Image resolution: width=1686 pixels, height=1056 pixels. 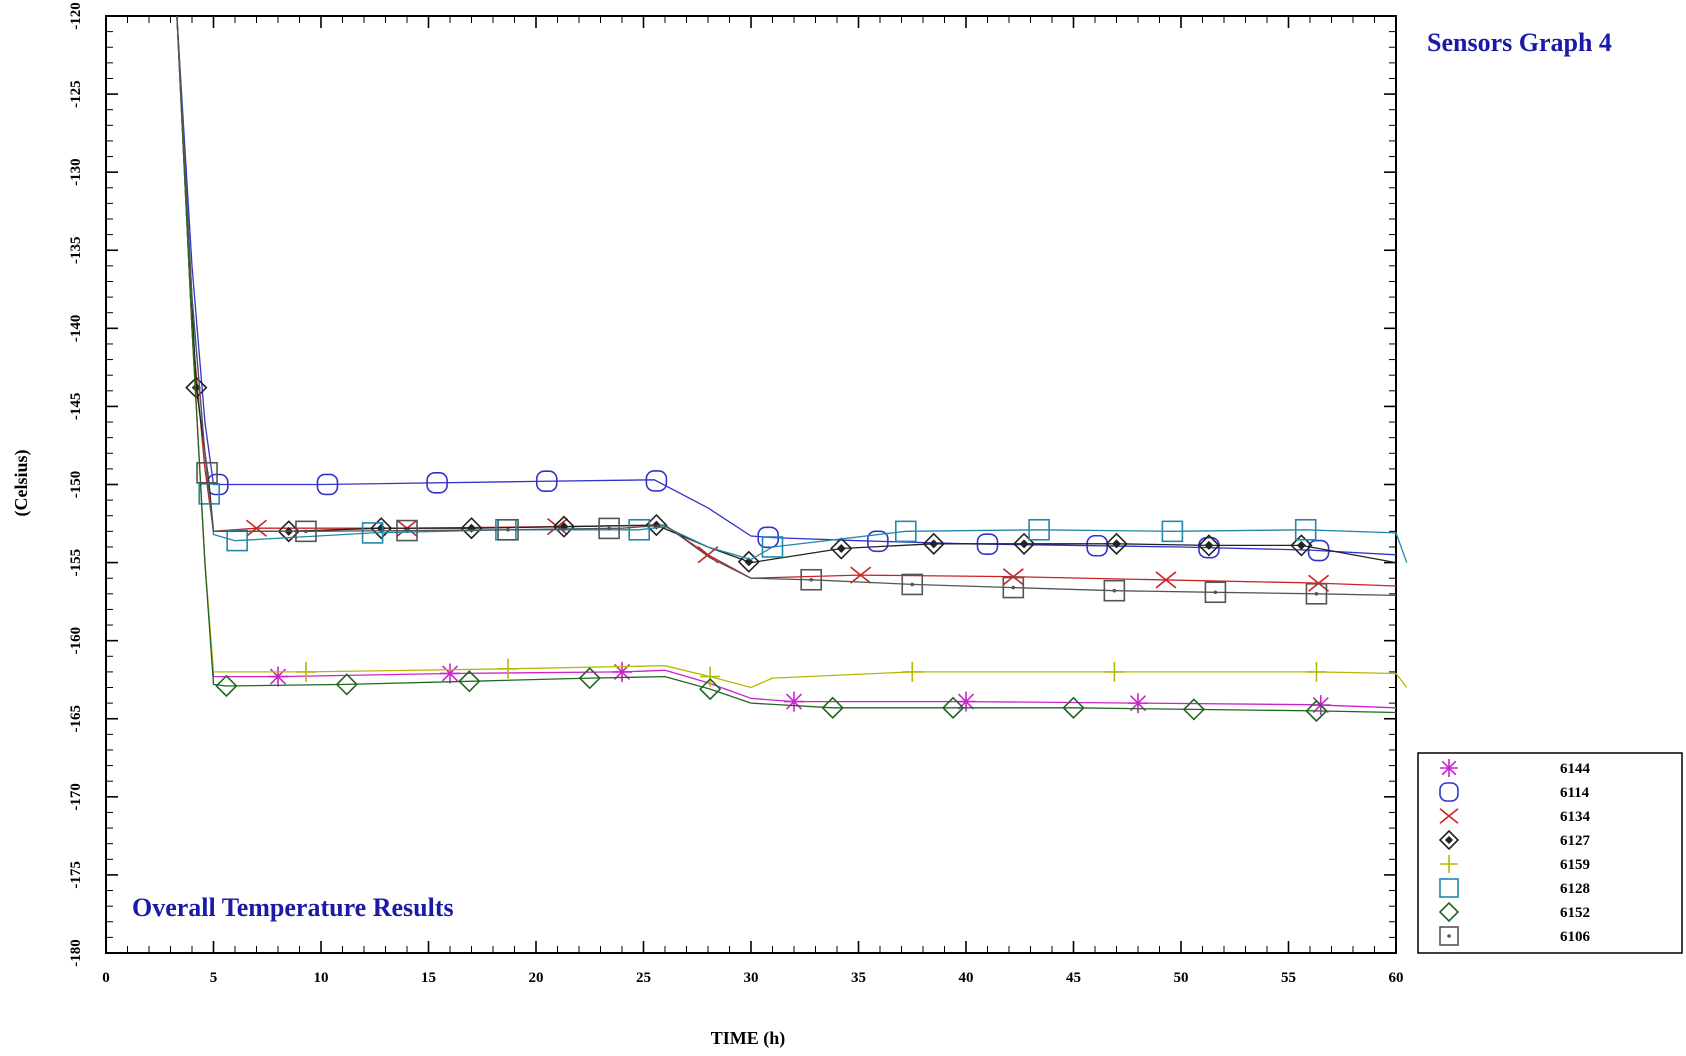 I want to click on legend-label-6128: 6128, so click(x=1575, y=889).